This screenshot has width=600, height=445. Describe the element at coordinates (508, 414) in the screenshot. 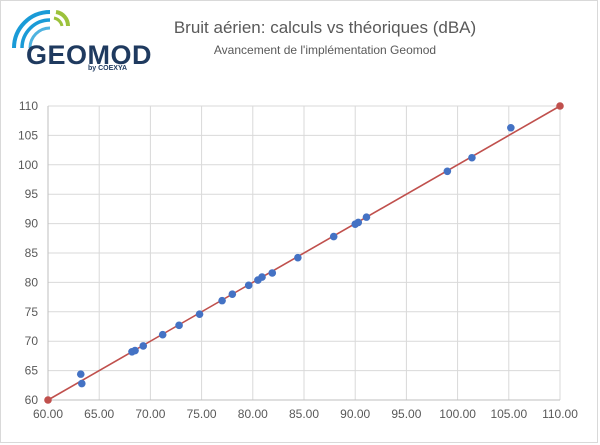

I see `x-tick-label: 105.00` at that location.